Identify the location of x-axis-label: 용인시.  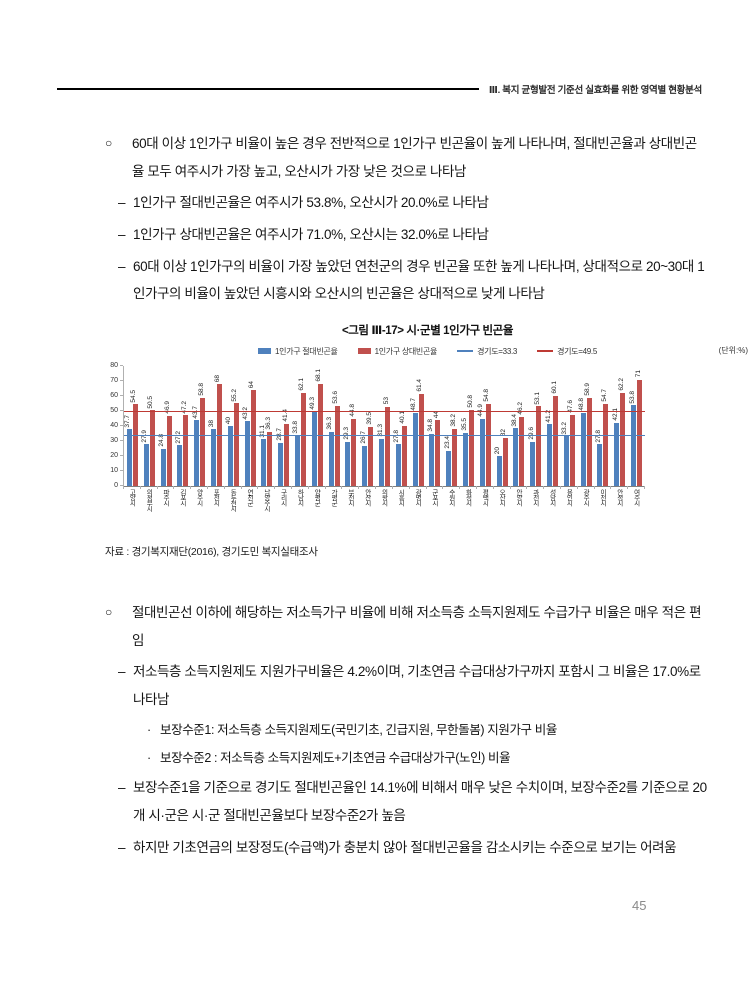
(568, 497).